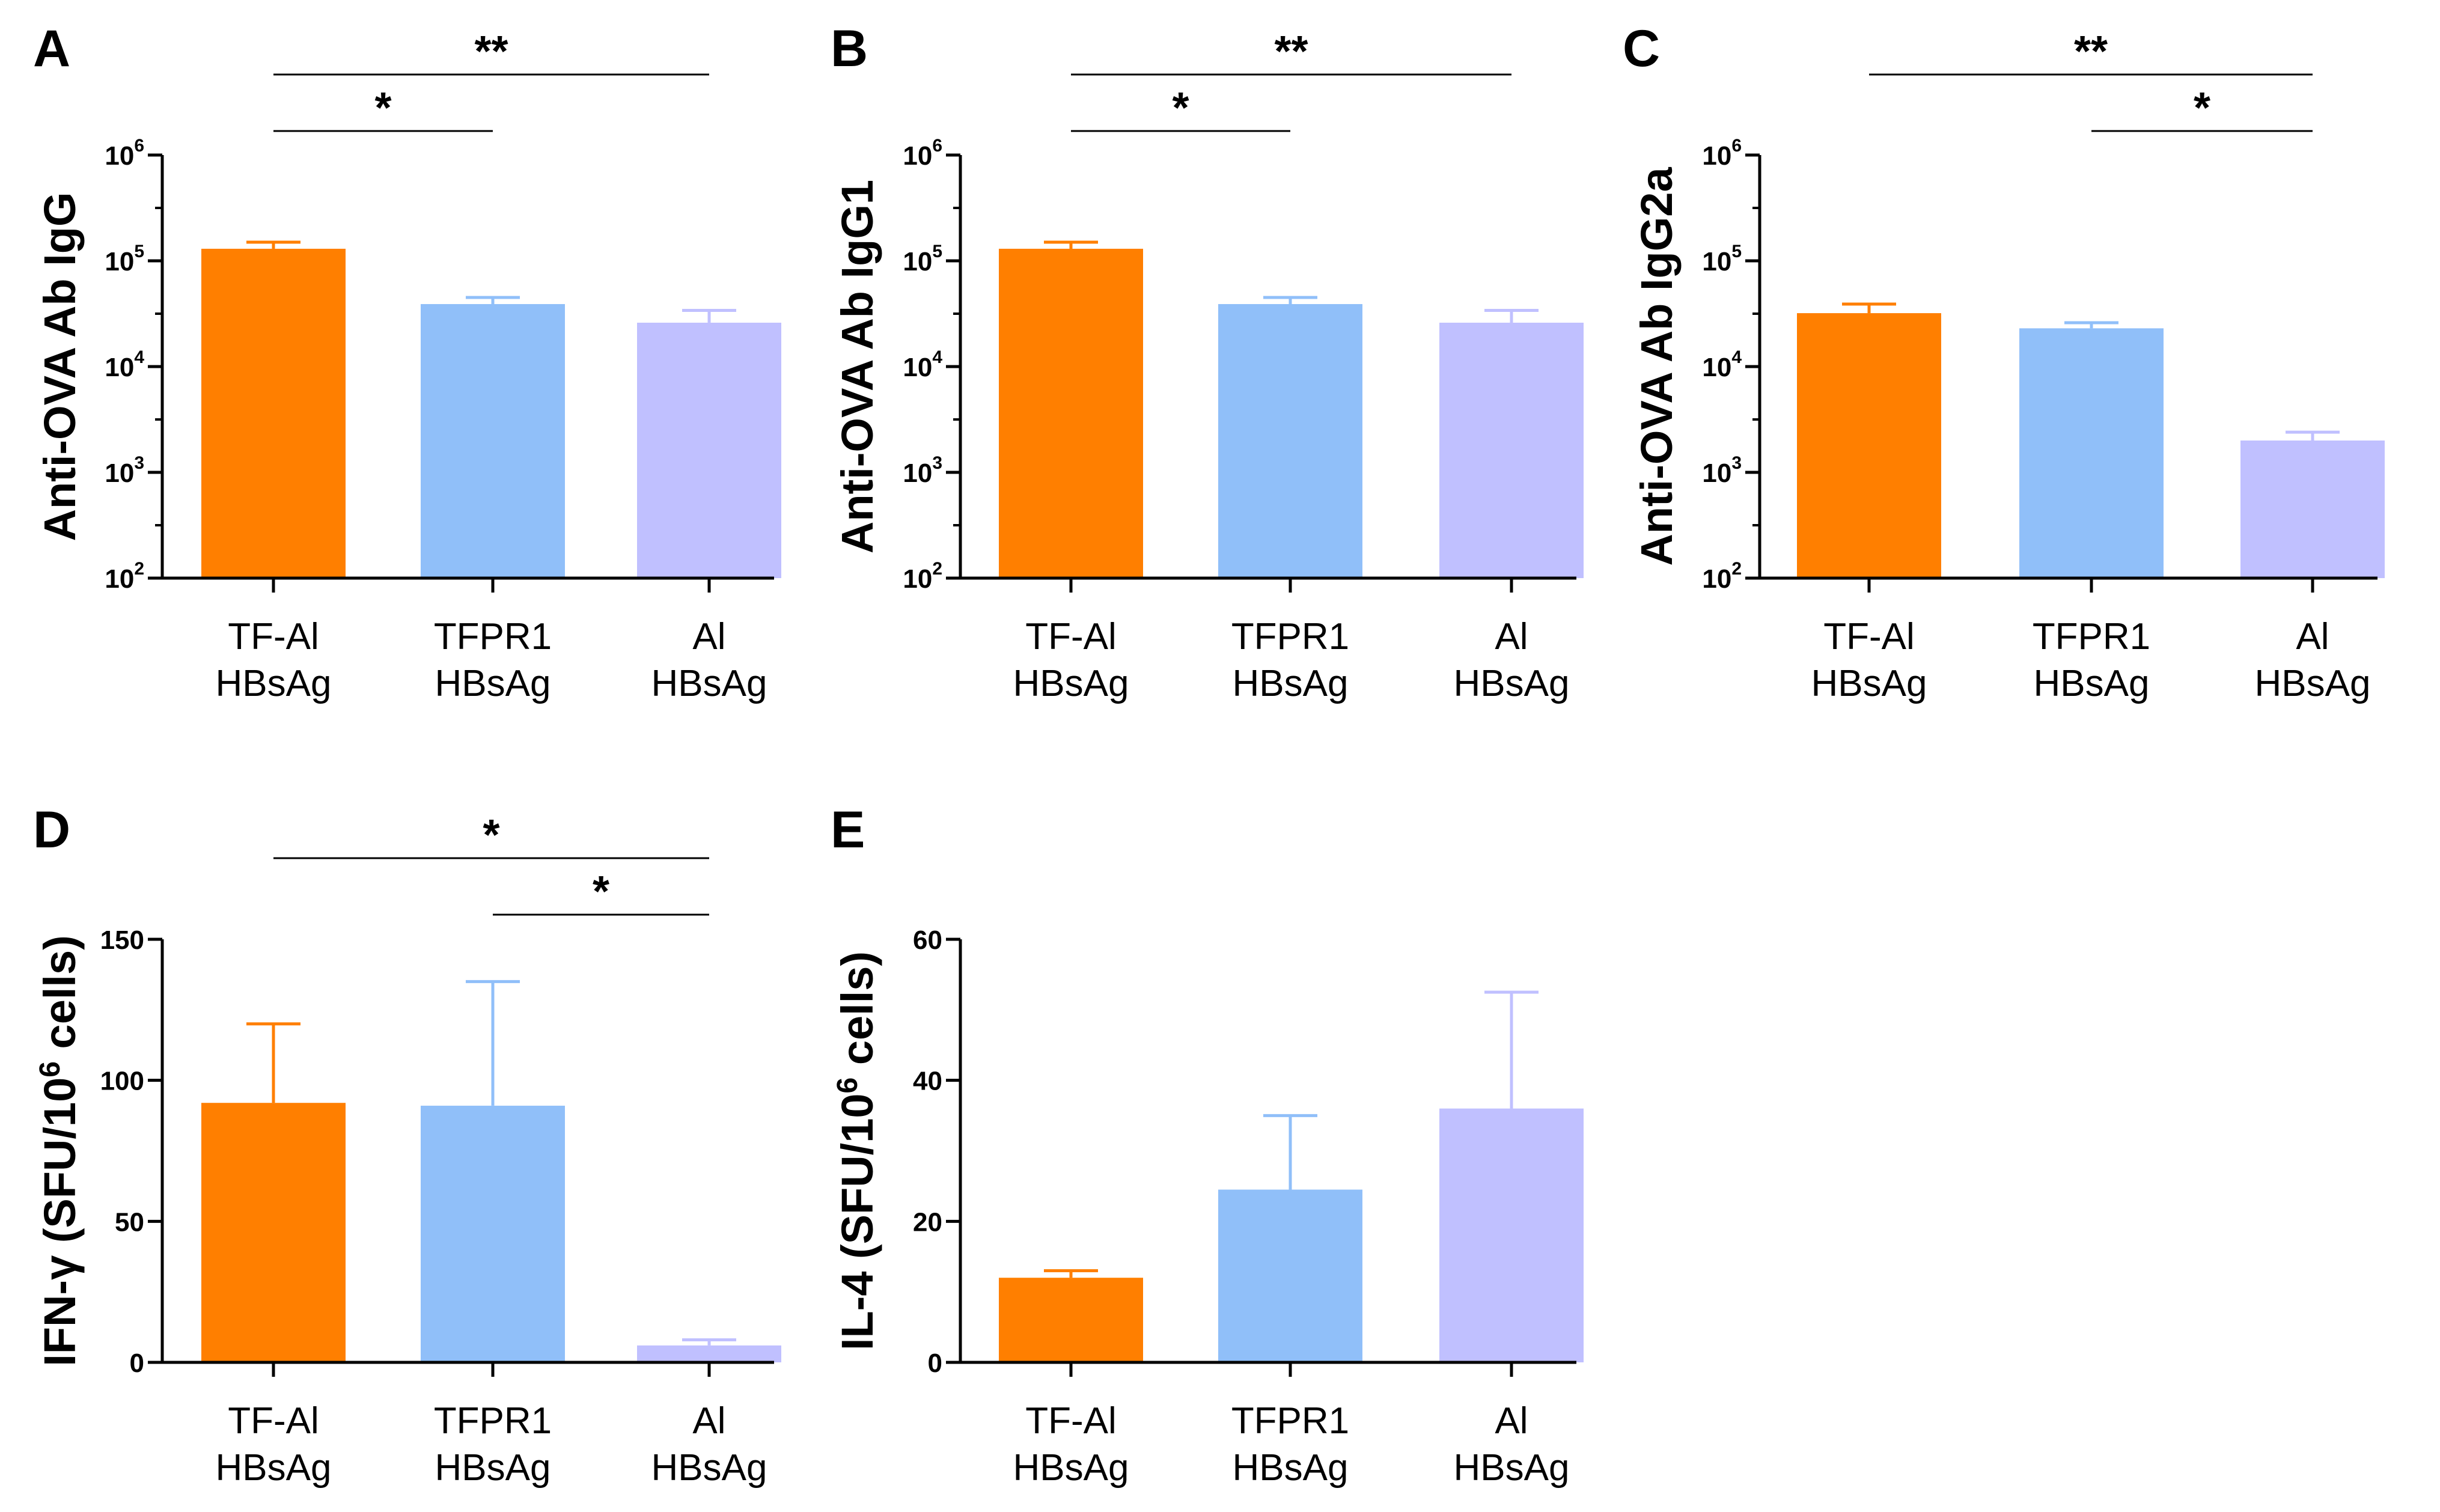 The height and width of the screenshot is (1512, 2440). I want to click on y-tick-label: 40, so click(927, 1081).